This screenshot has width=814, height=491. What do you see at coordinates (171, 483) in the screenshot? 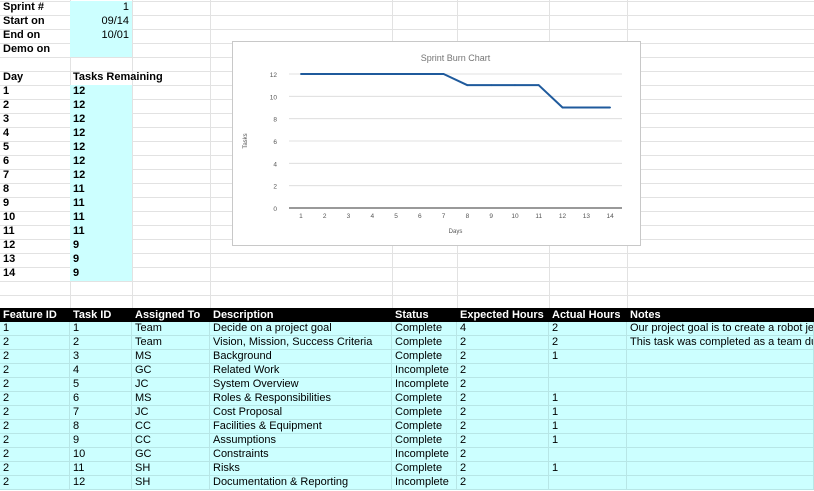
I see `table-cell: SH` at bounding box center [171, 483].